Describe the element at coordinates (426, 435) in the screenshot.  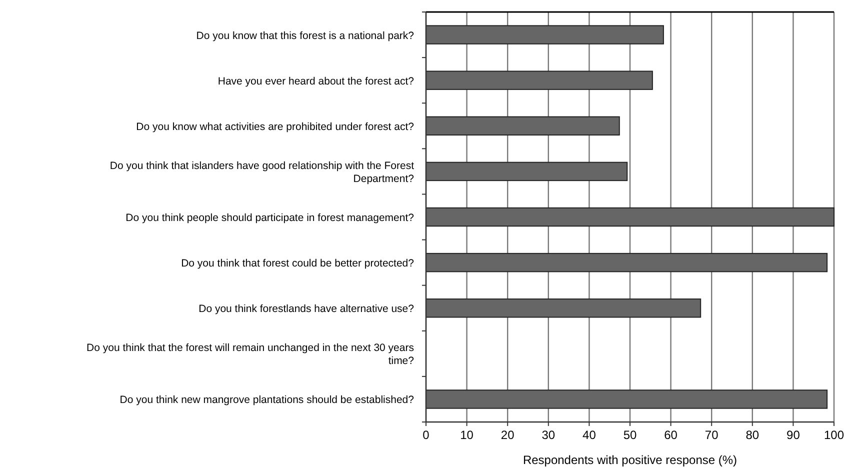
I see `x-tick-label: 0` at that location.